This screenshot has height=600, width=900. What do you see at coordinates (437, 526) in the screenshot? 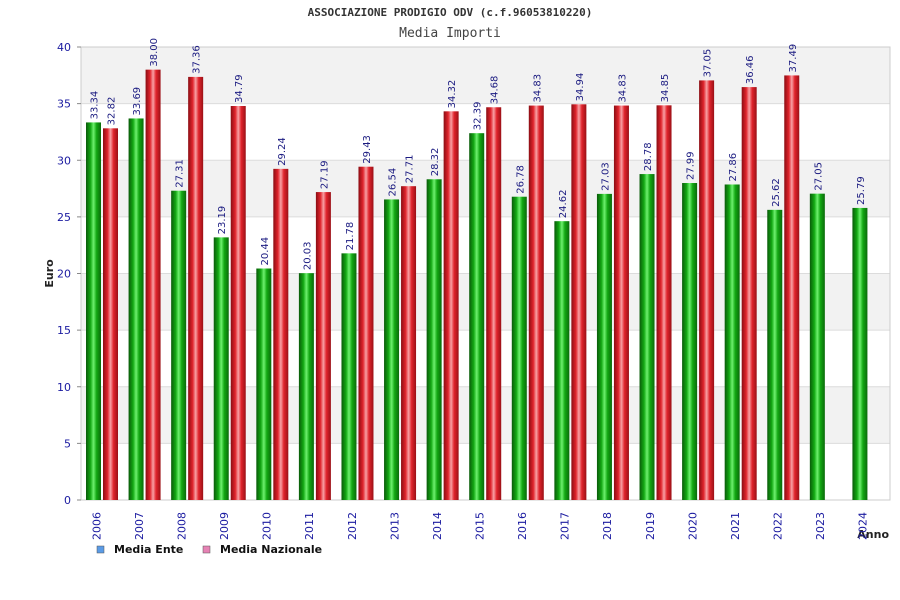
I see `x-tick-label: 2014` at bounding box center [437, 526].